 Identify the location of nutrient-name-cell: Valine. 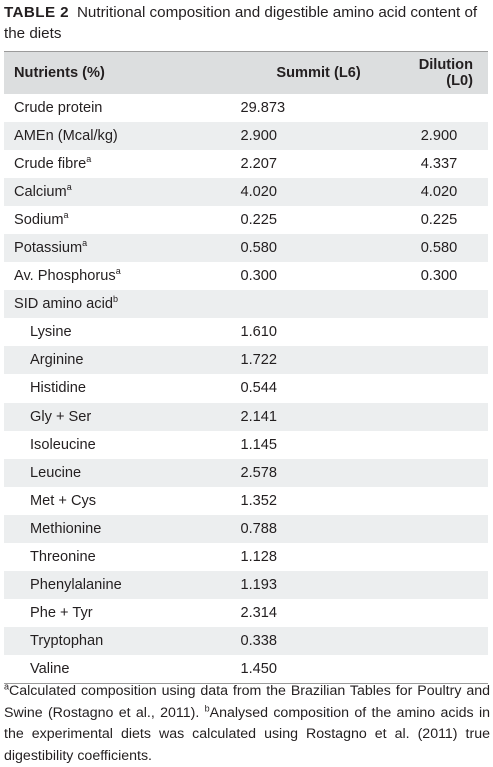
(116, 669).